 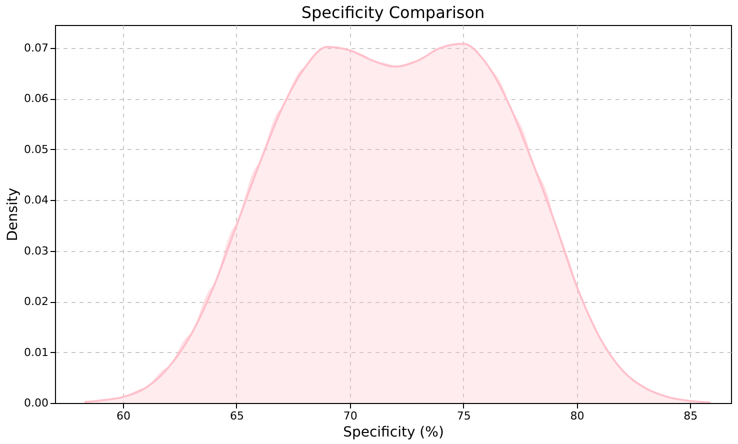 I want to click on y-tick-label: 0.00, so click(x=36, y=403).